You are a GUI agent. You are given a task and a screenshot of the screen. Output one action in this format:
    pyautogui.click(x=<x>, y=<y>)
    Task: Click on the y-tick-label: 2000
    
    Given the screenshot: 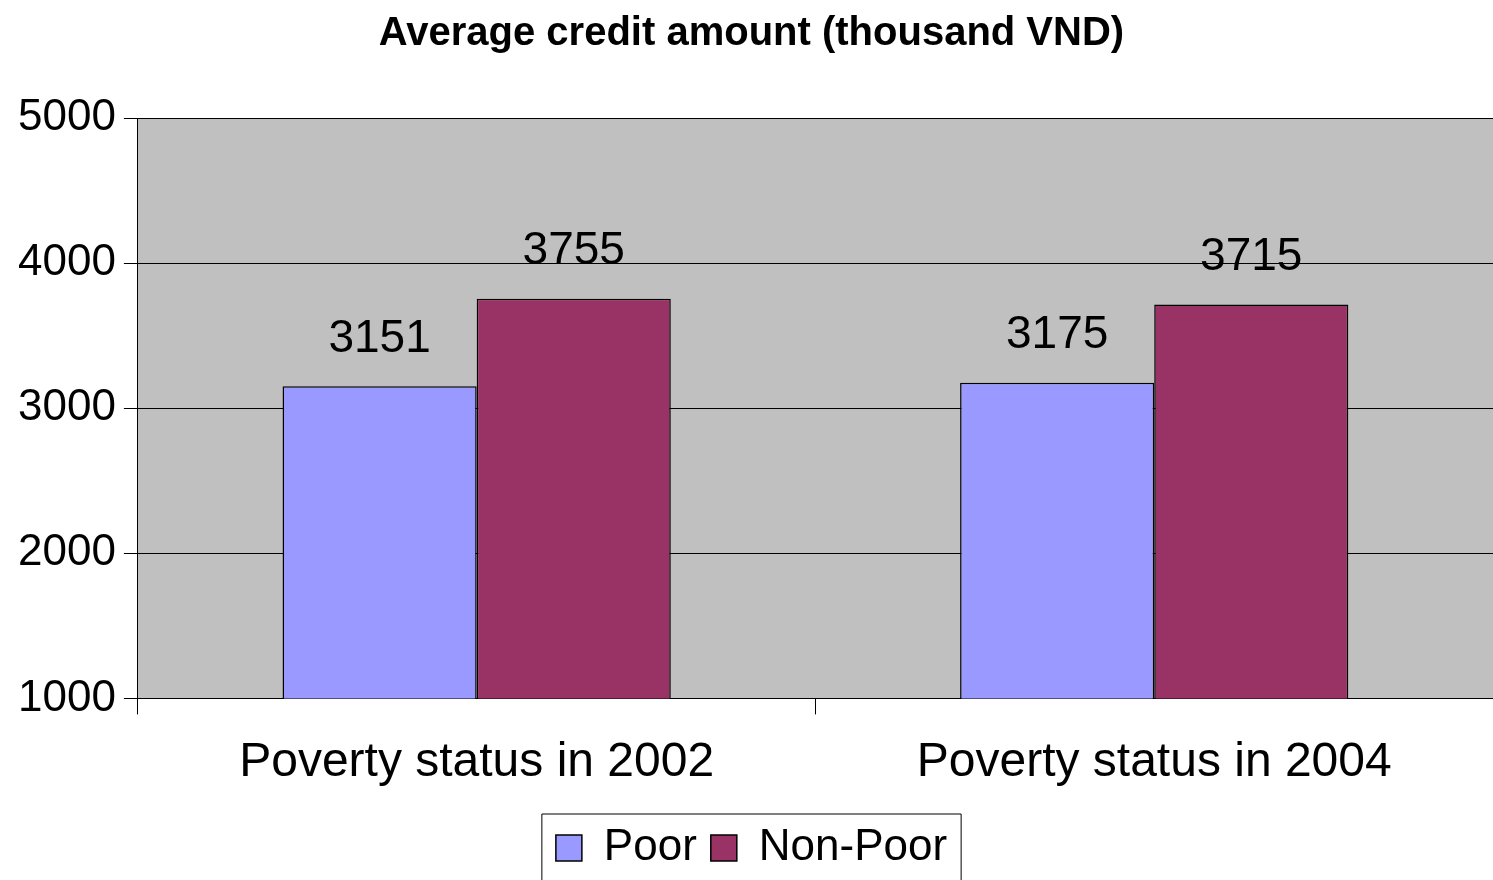 What is the action you would take?
    pyautogui.click(x=66, y=550)
    